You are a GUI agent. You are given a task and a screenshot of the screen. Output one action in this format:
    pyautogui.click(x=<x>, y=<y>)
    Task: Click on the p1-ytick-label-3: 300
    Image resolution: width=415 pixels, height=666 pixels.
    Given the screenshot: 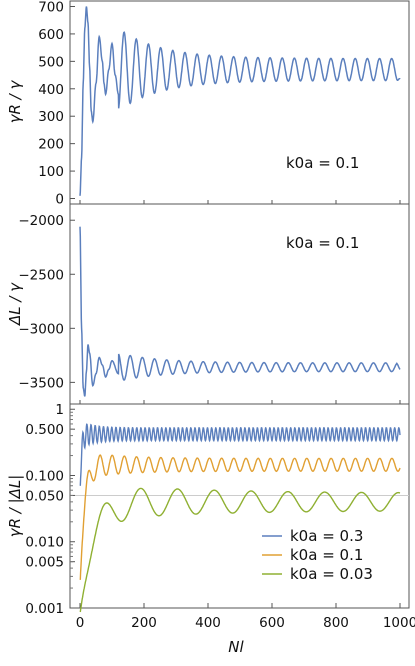 What is the action you would take?
    pyautogui.click(x=51, y=117)
    